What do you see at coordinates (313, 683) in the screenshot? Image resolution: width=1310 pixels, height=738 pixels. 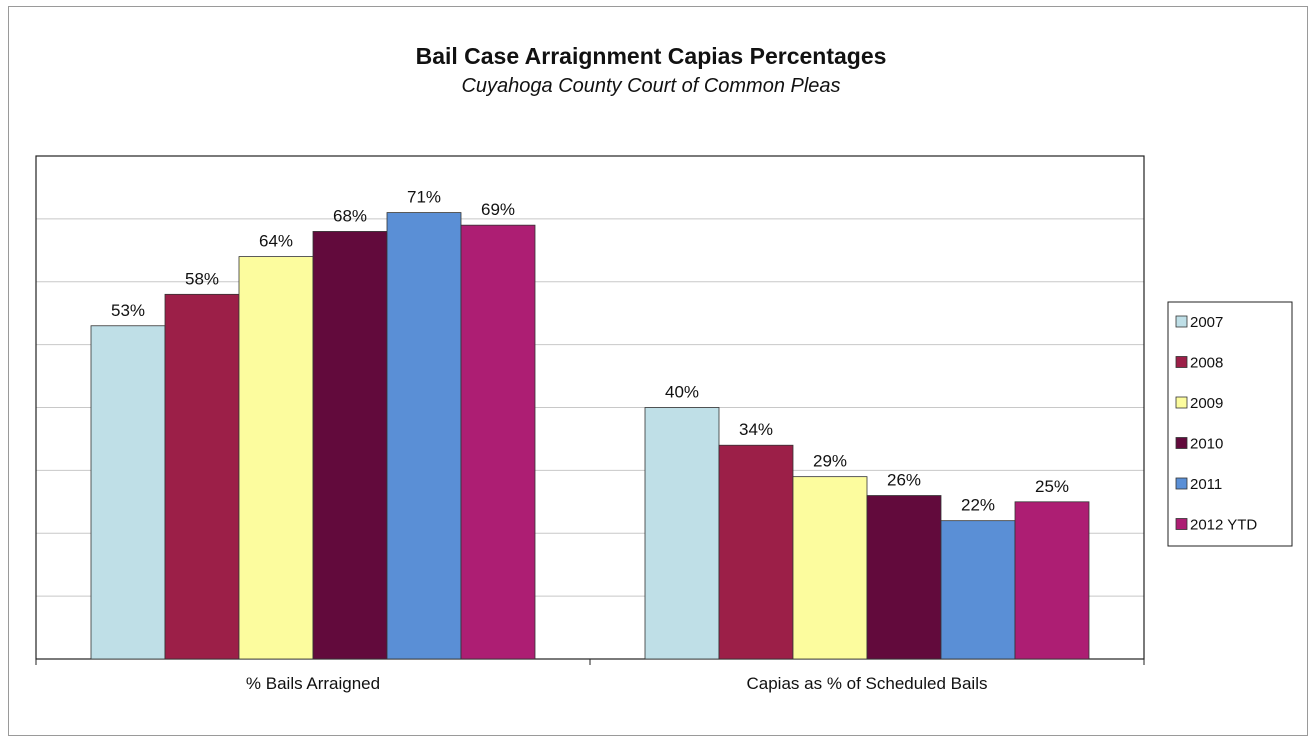 I see `category-label: % Bails Arraigned` at bounding box center [313, 683].